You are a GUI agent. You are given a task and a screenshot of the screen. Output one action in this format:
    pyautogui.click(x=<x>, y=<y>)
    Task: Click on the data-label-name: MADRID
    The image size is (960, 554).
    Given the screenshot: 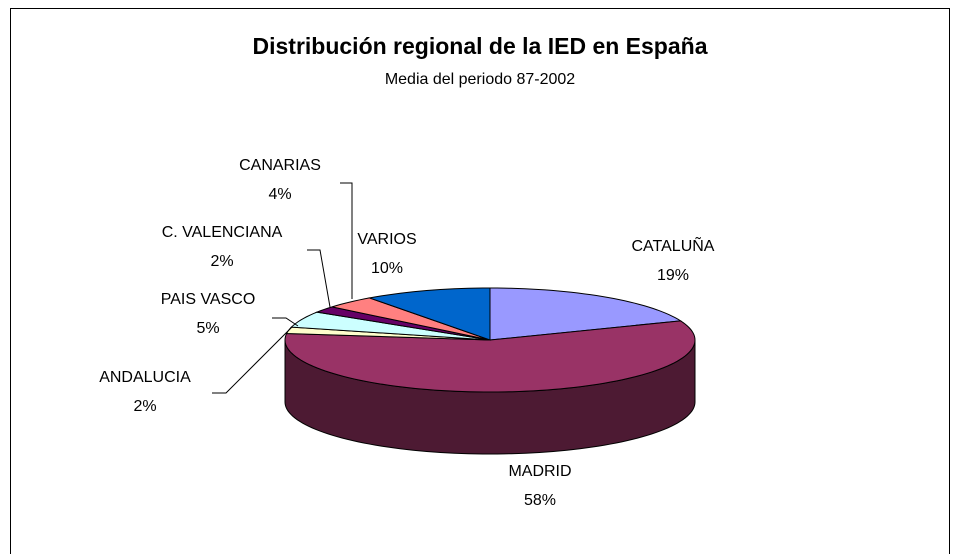 What is the action you would take?
    pyautogui.click(x=539, y=471)
    